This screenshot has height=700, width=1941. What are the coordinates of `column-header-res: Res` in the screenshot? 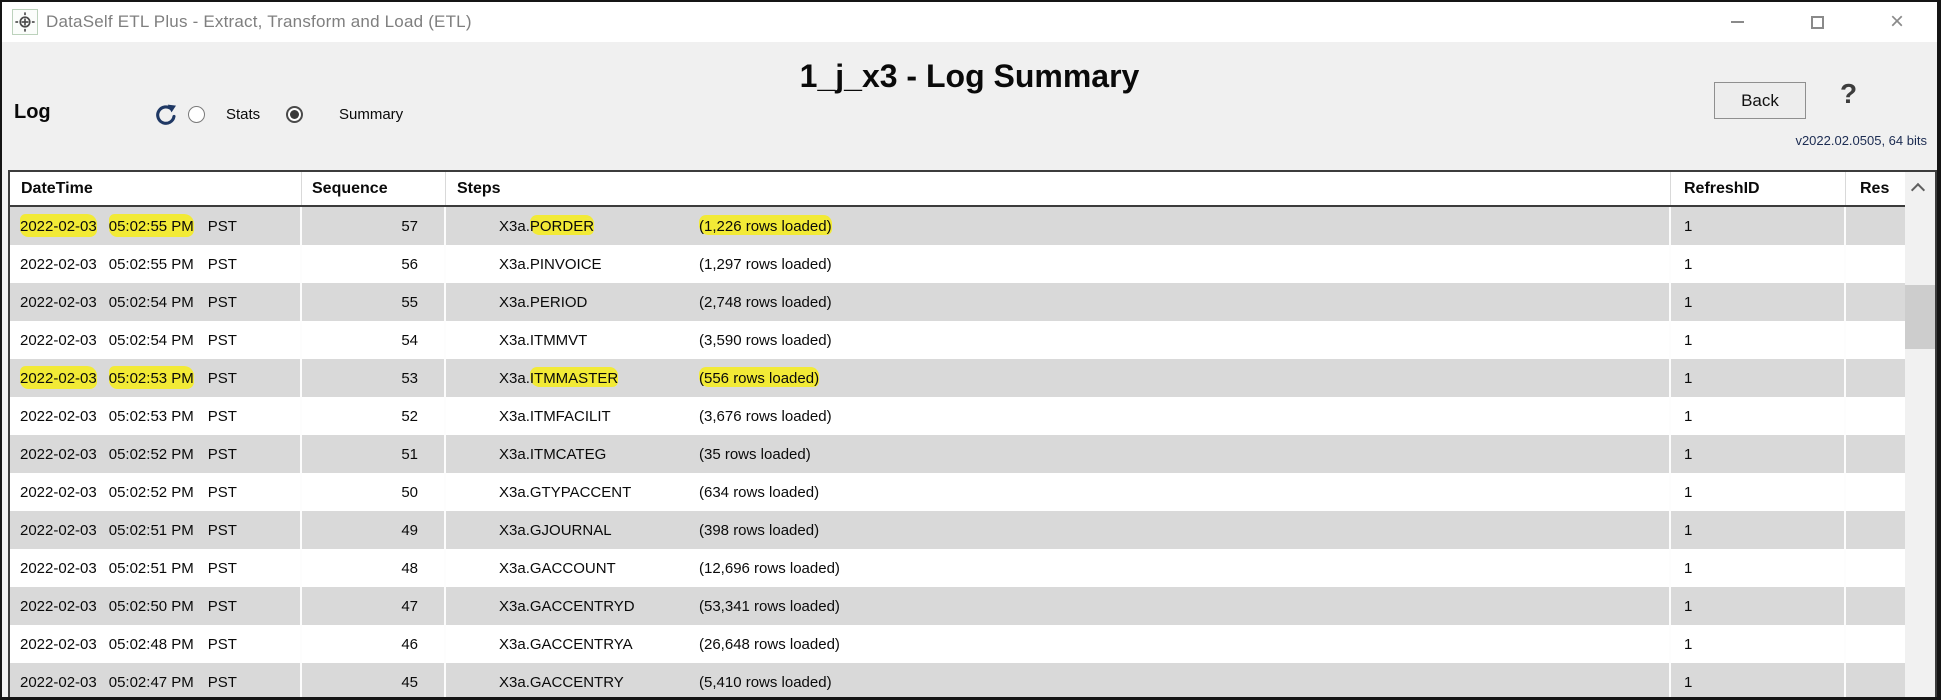 It's located at (1875, 188).